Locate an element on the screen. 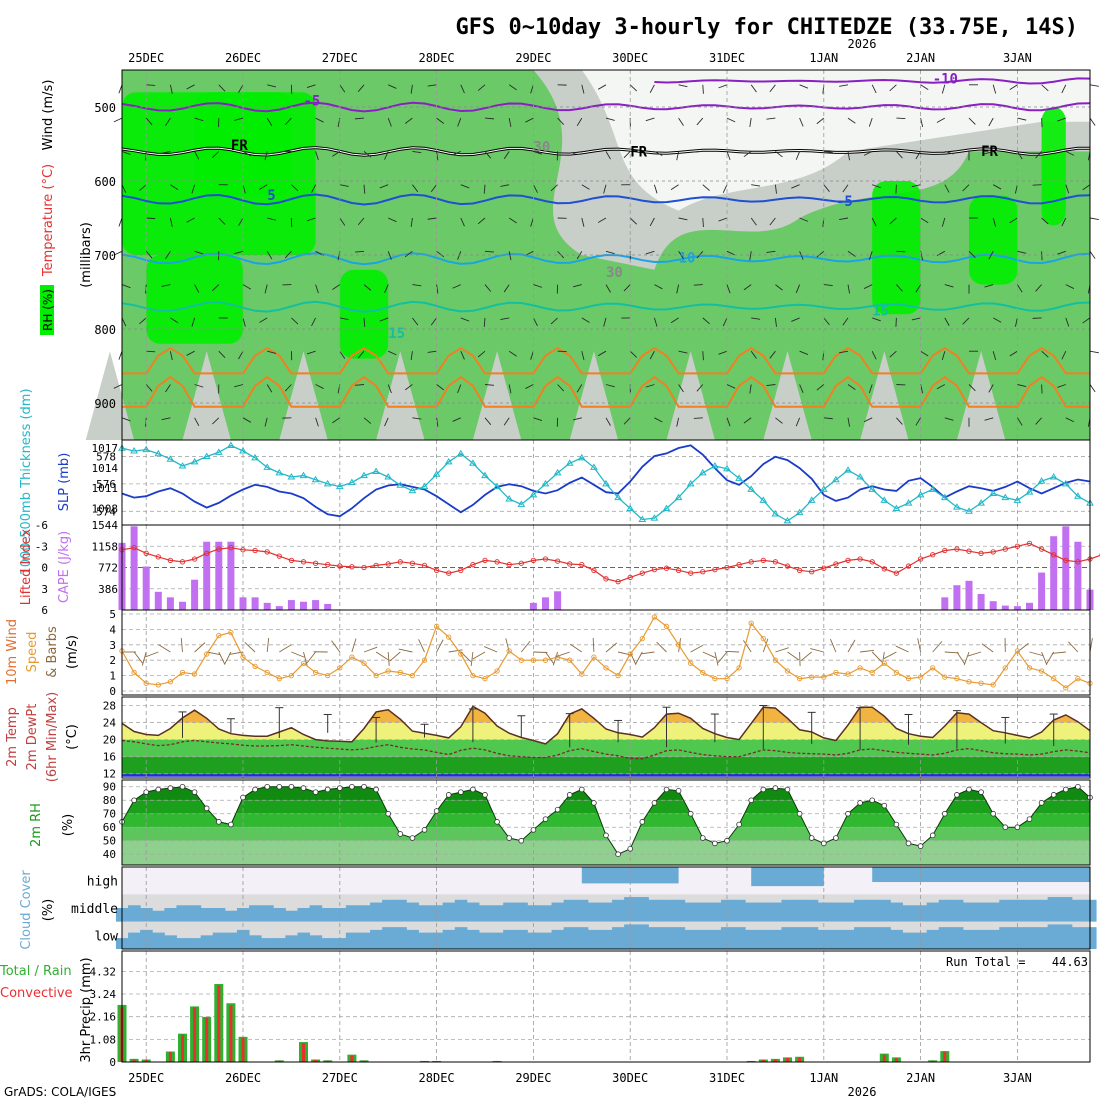 This screenshot has height=1100, width=1100. contour-label: 30 is located at coordinates (541, 147).